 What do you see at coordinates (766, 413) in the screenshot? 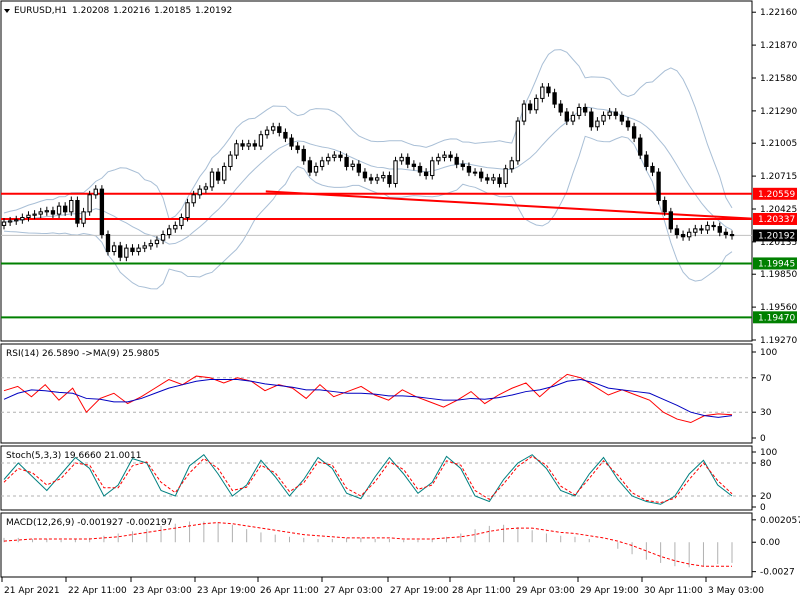
I see `y-tick-label: 30` at bounding box center [766, 413].